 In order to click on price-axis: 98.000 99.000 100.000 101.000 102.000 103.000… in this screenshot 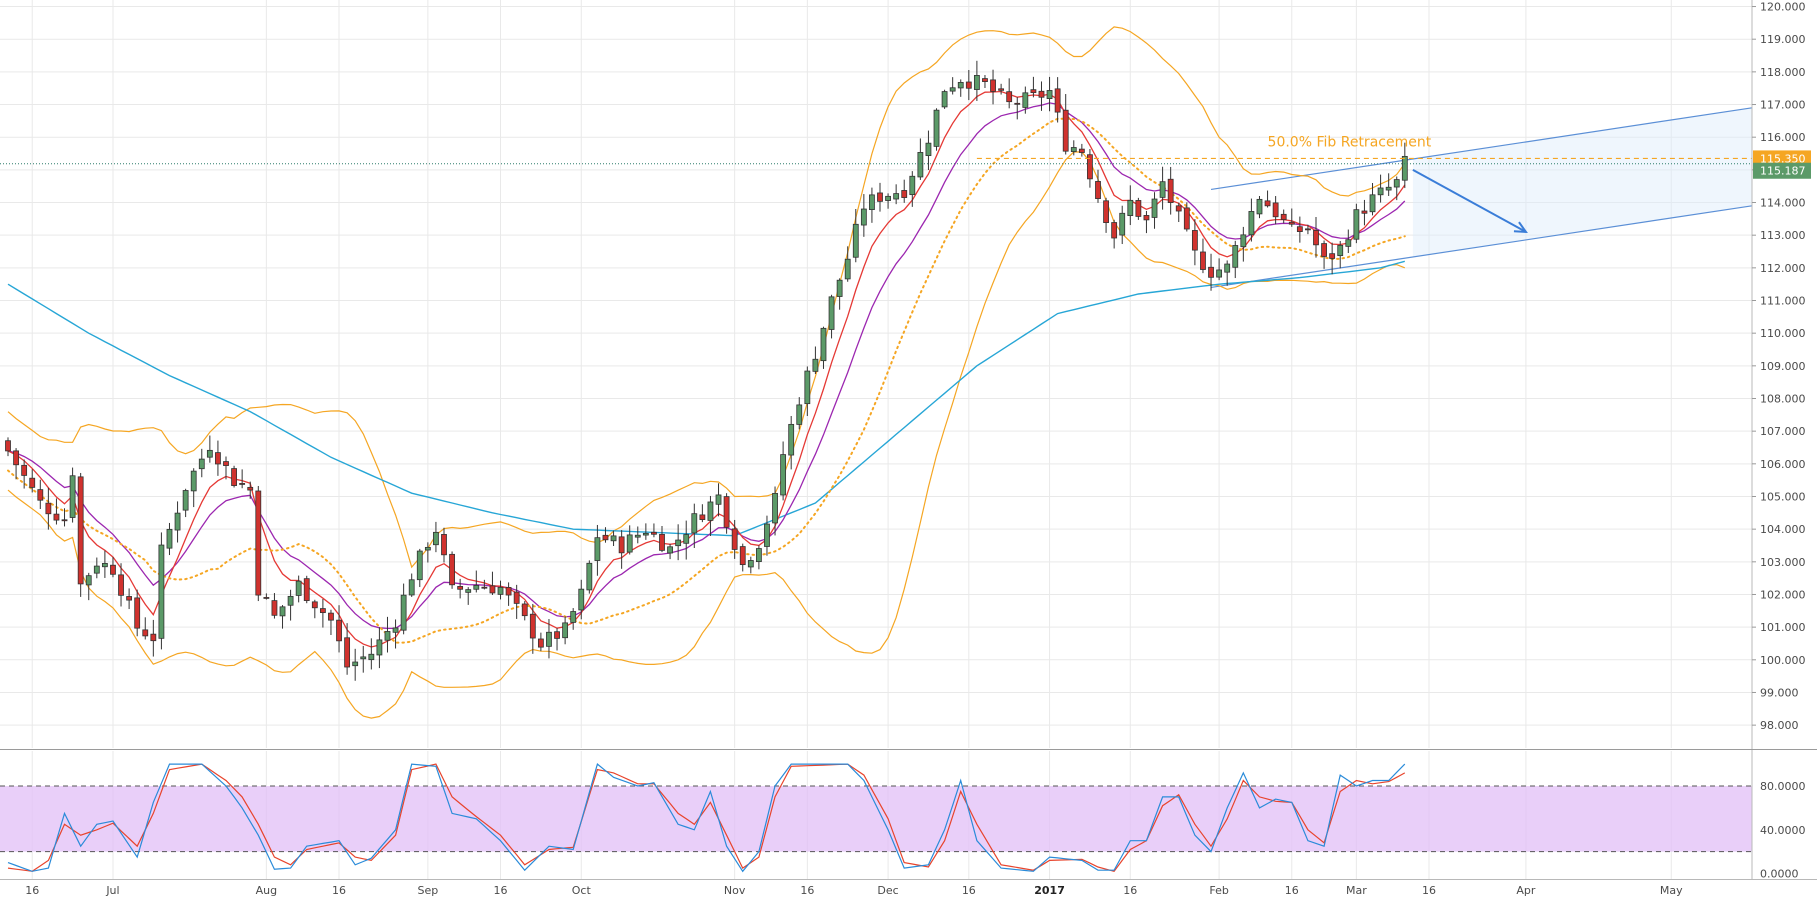, I will do `click(1779, 367)`.